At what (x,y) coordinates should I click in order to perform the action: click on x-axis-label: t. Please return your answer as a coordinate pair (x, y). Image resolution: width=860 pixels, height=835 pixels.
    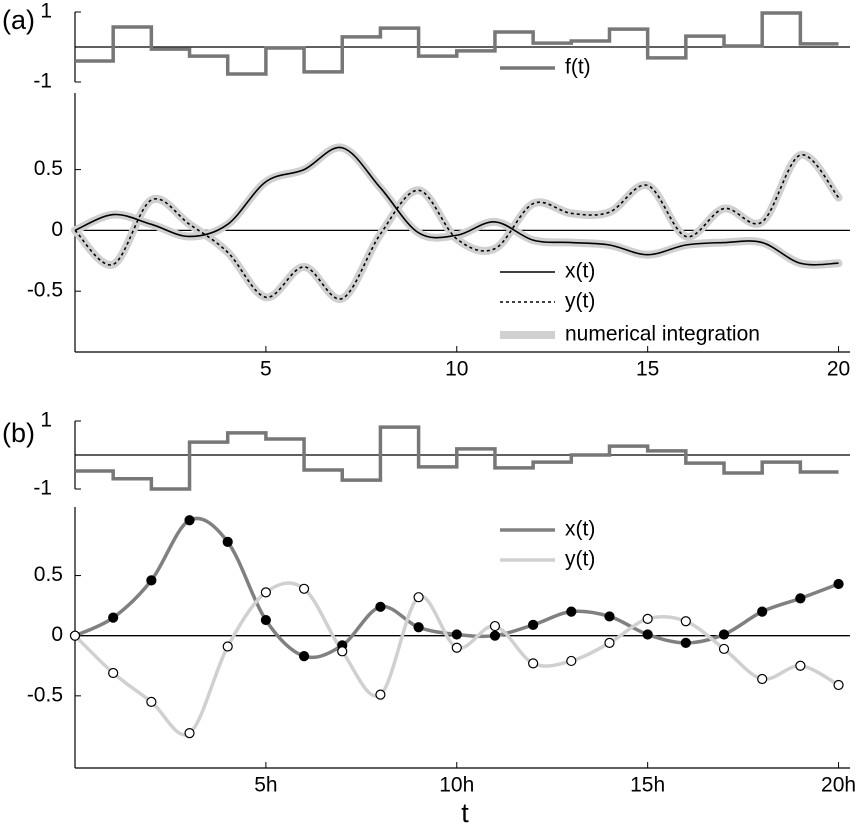
    Looking at the image, I should click on (465, 813).